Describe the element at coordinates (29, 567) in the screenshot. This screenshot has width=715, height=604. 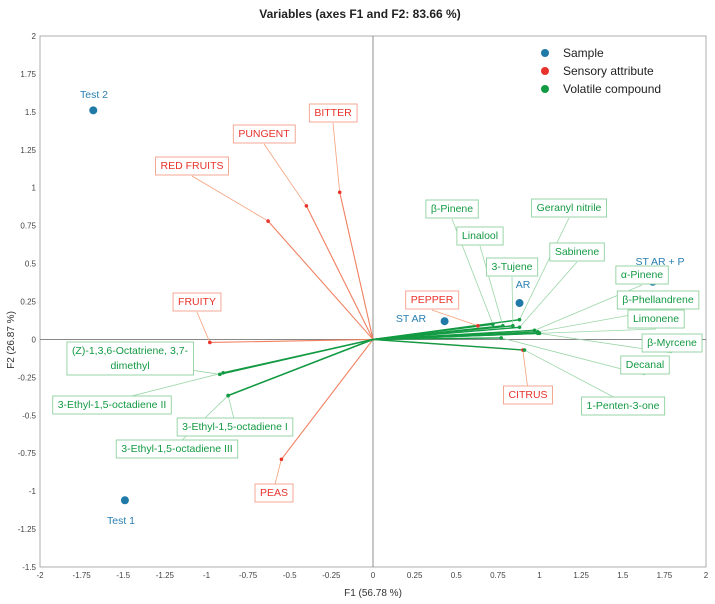
I see `y-tick-label: -1.5` at that location.